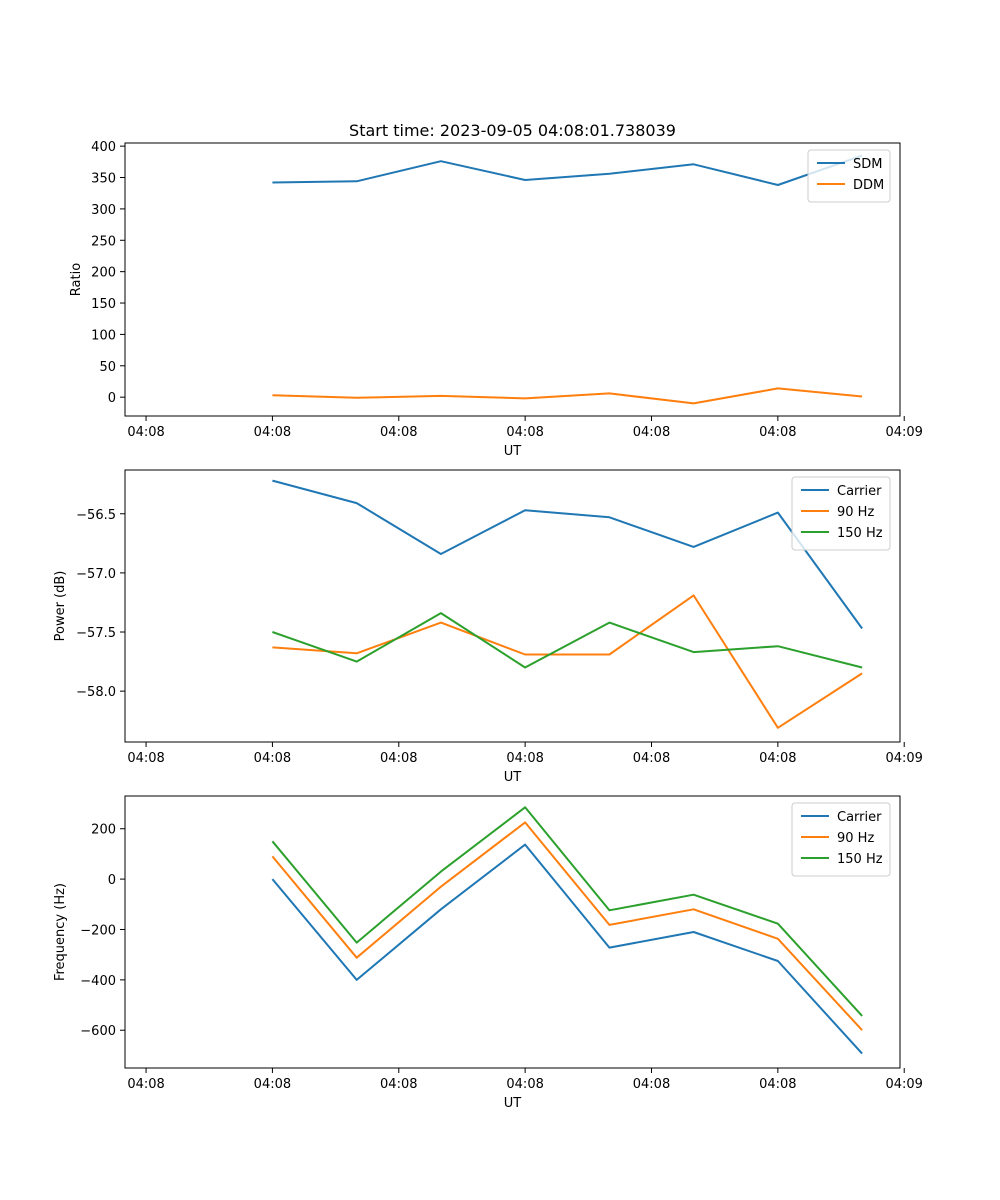 The width and height of the screenshot is (1000, 1200). What do you see at coordinates (98, 930) in the screenshot?
I see `y-tick-label: −200` at bounding box center [98, 930].